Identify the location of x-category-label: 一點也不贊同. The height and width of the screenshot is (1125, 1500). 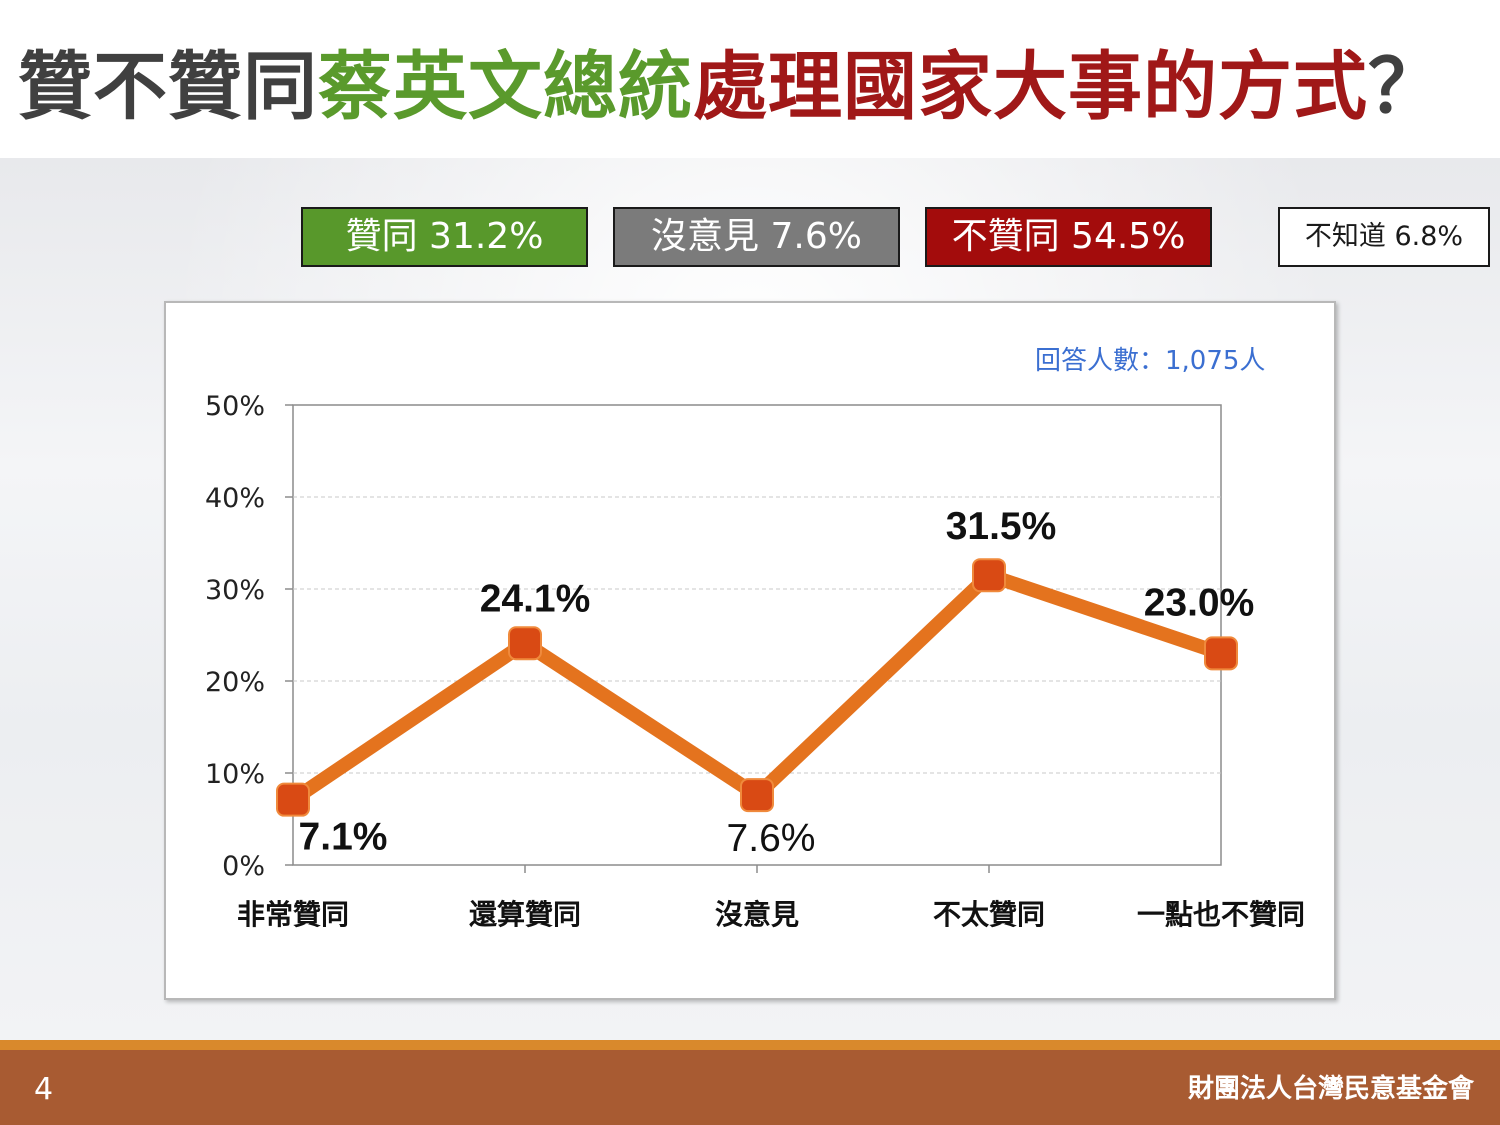
(1221, 914).